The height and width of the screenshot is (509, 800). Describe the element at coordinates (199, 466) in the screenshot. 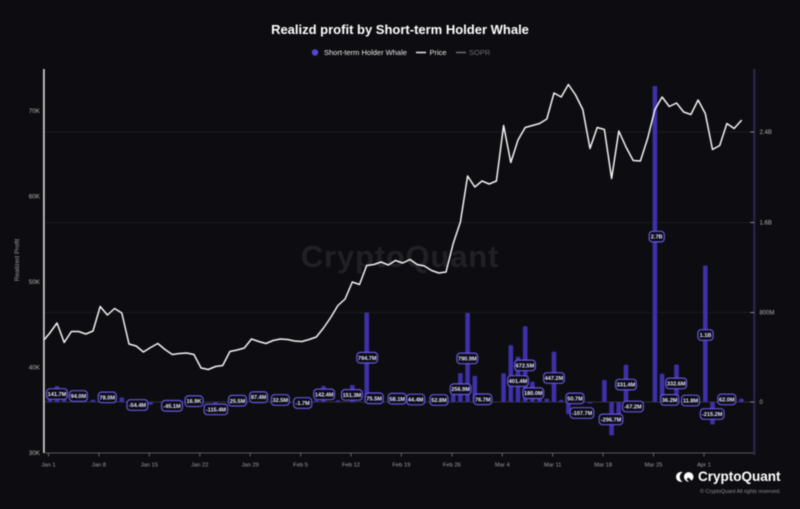

I see `svg-text: Jan 22` at that location.